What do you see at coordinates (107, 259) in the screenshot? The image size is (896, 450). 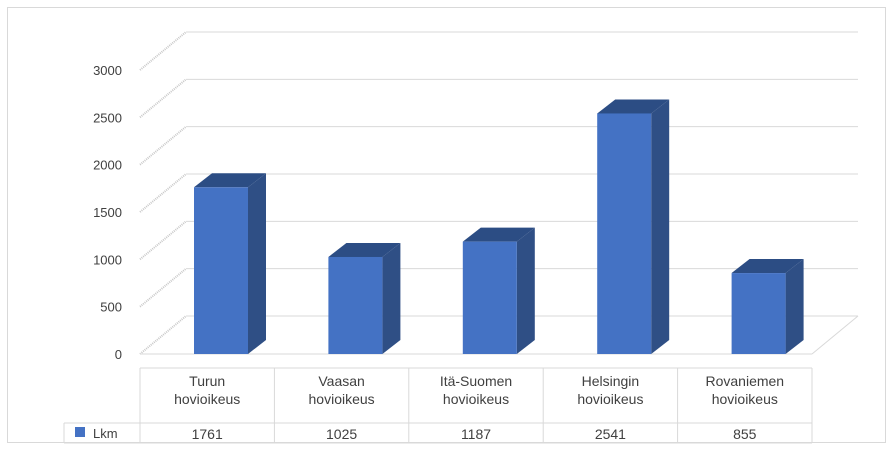 I see `y-tick-label: 1000` at bounding box center [107, 259].